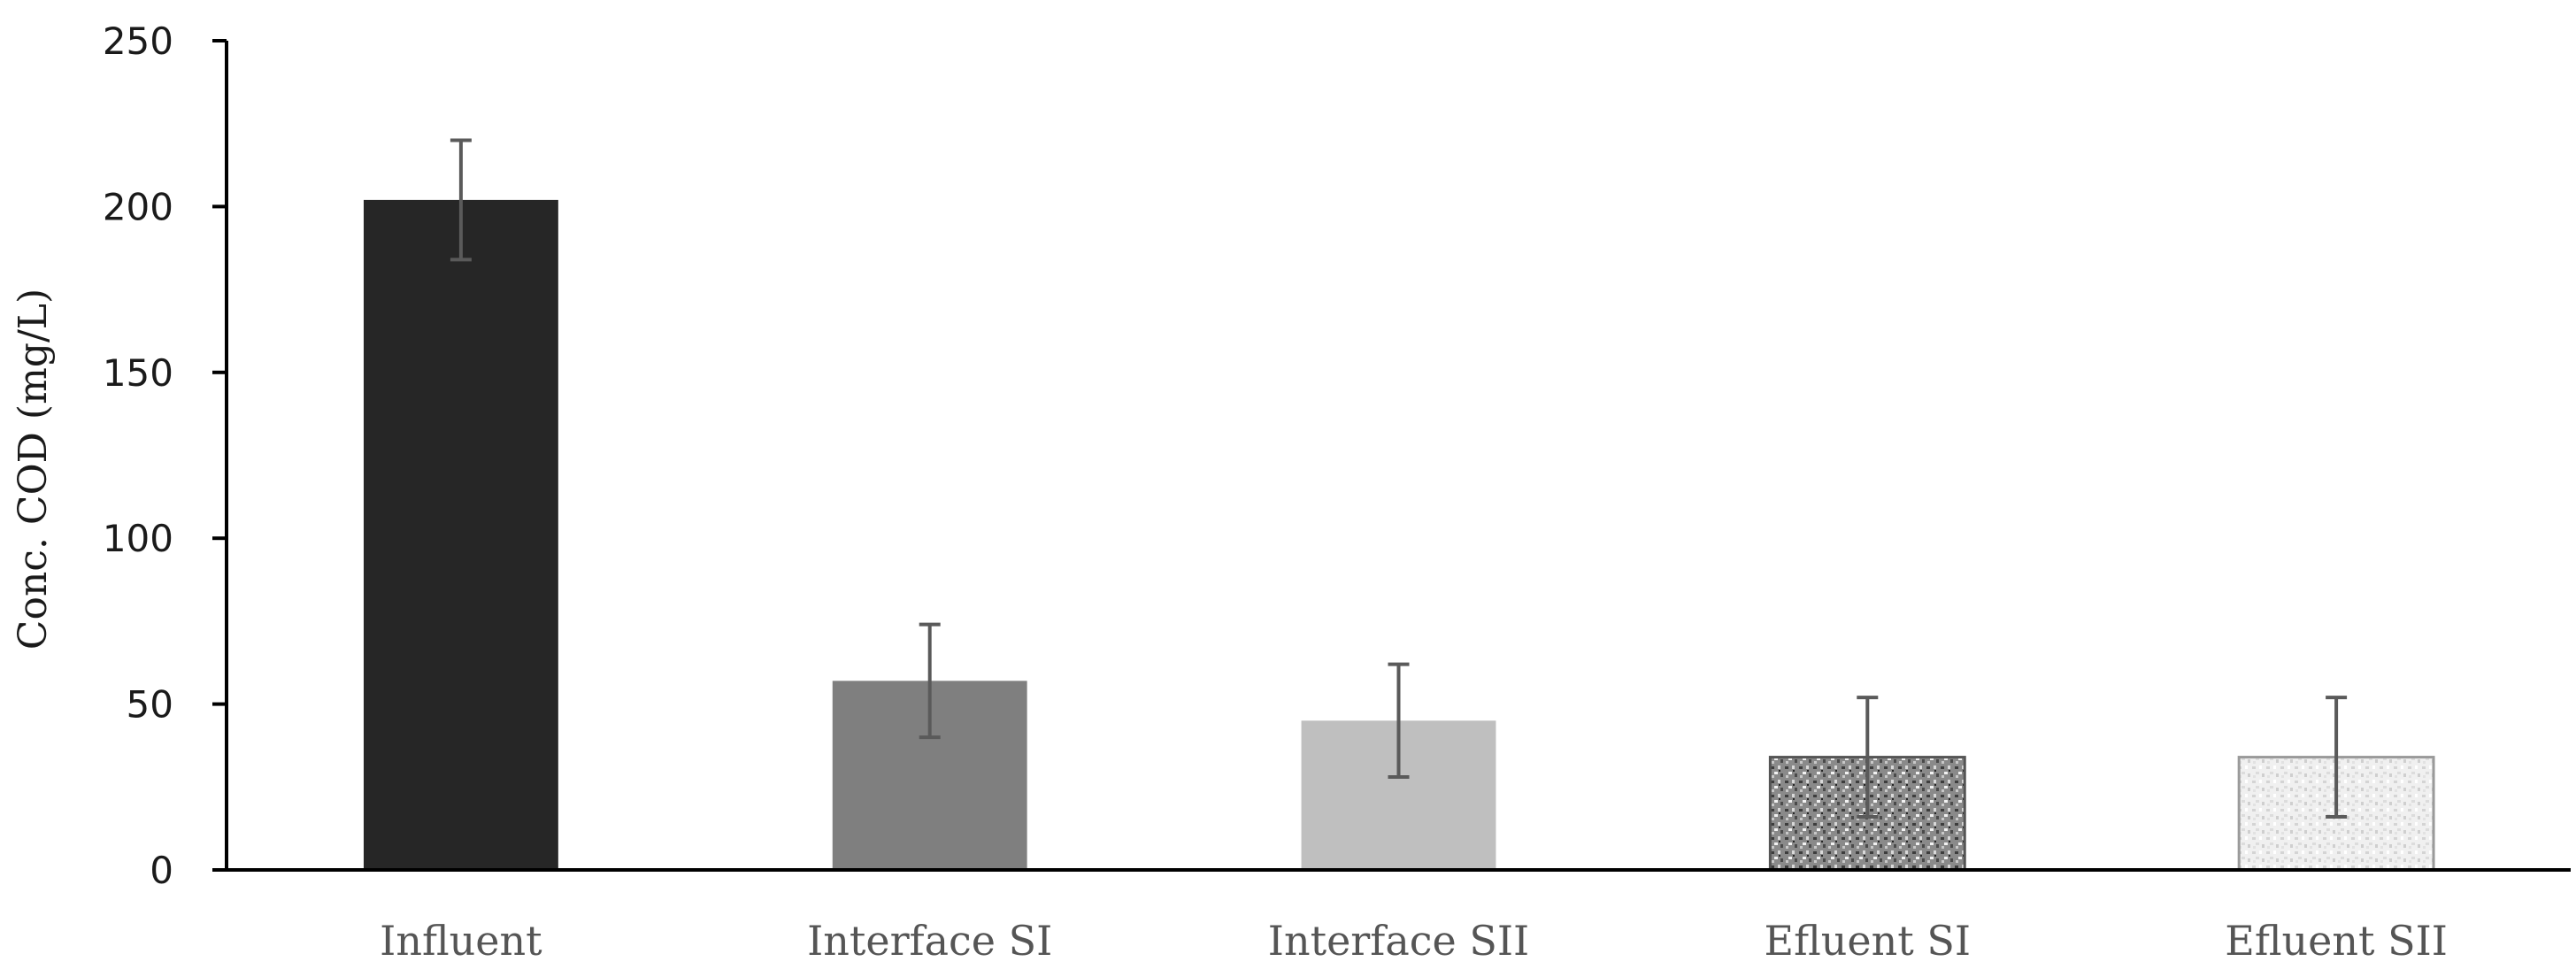 Image resolution: width=2576 pixels, height=977 pixels. Describe the element at coordinates (138, 206) in the screenshot. I see `y-tick-label: 200` at that location.